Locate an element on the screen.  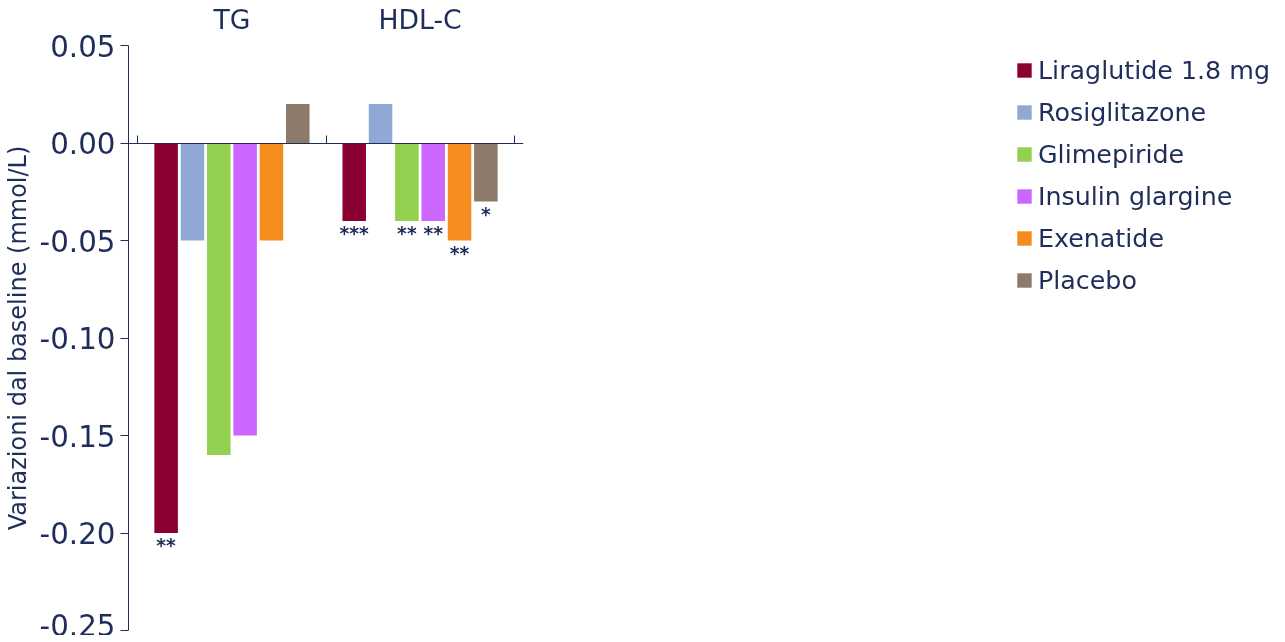
y-tick-label: -0.25 is located at coordinates (77, 625).